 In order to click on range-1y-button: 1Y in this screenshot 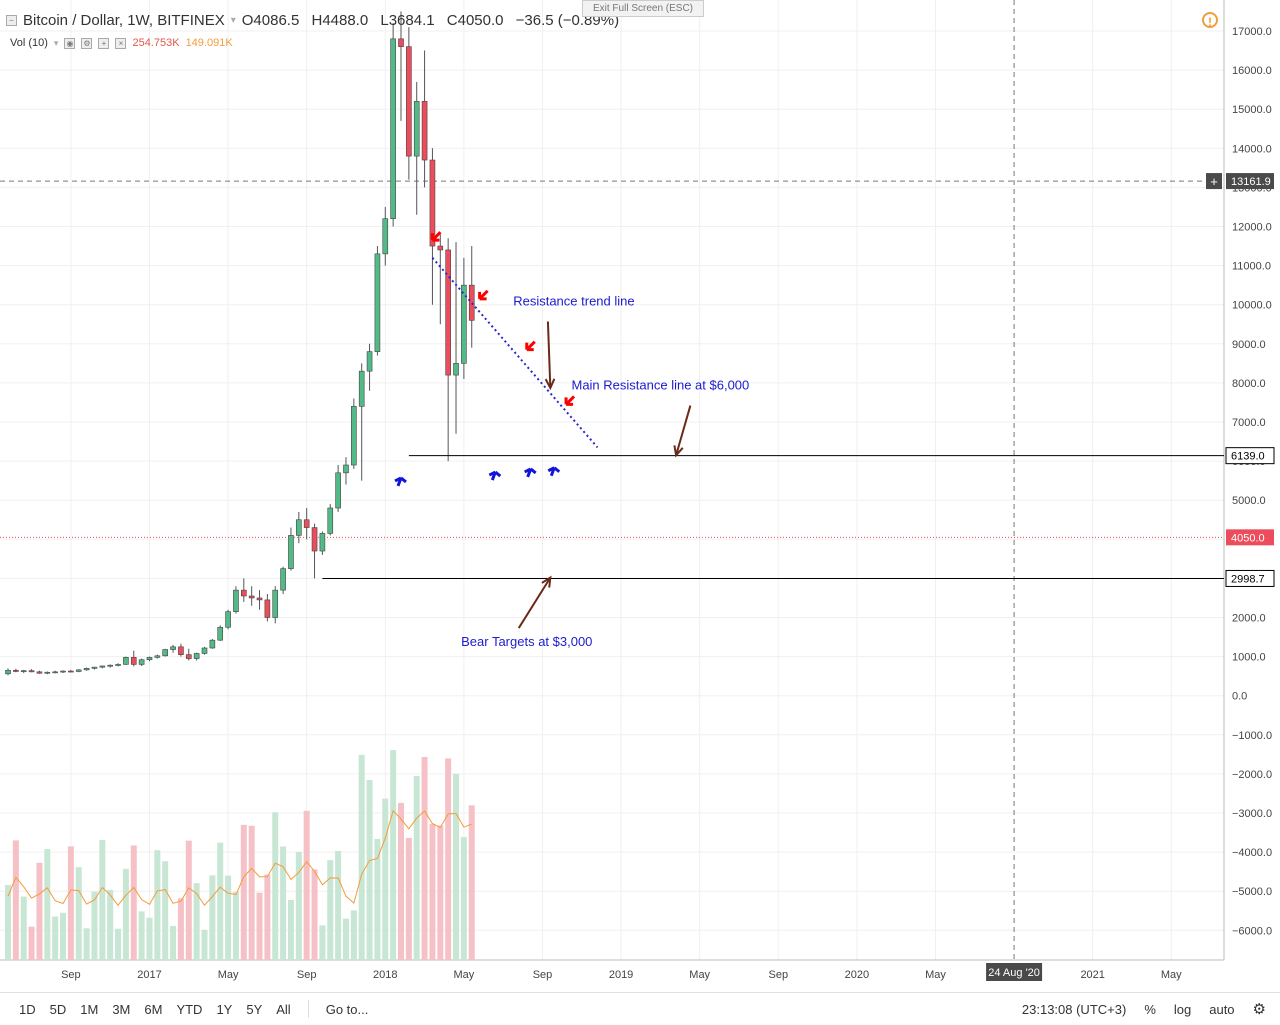, I will do `click(224, 1009)`.